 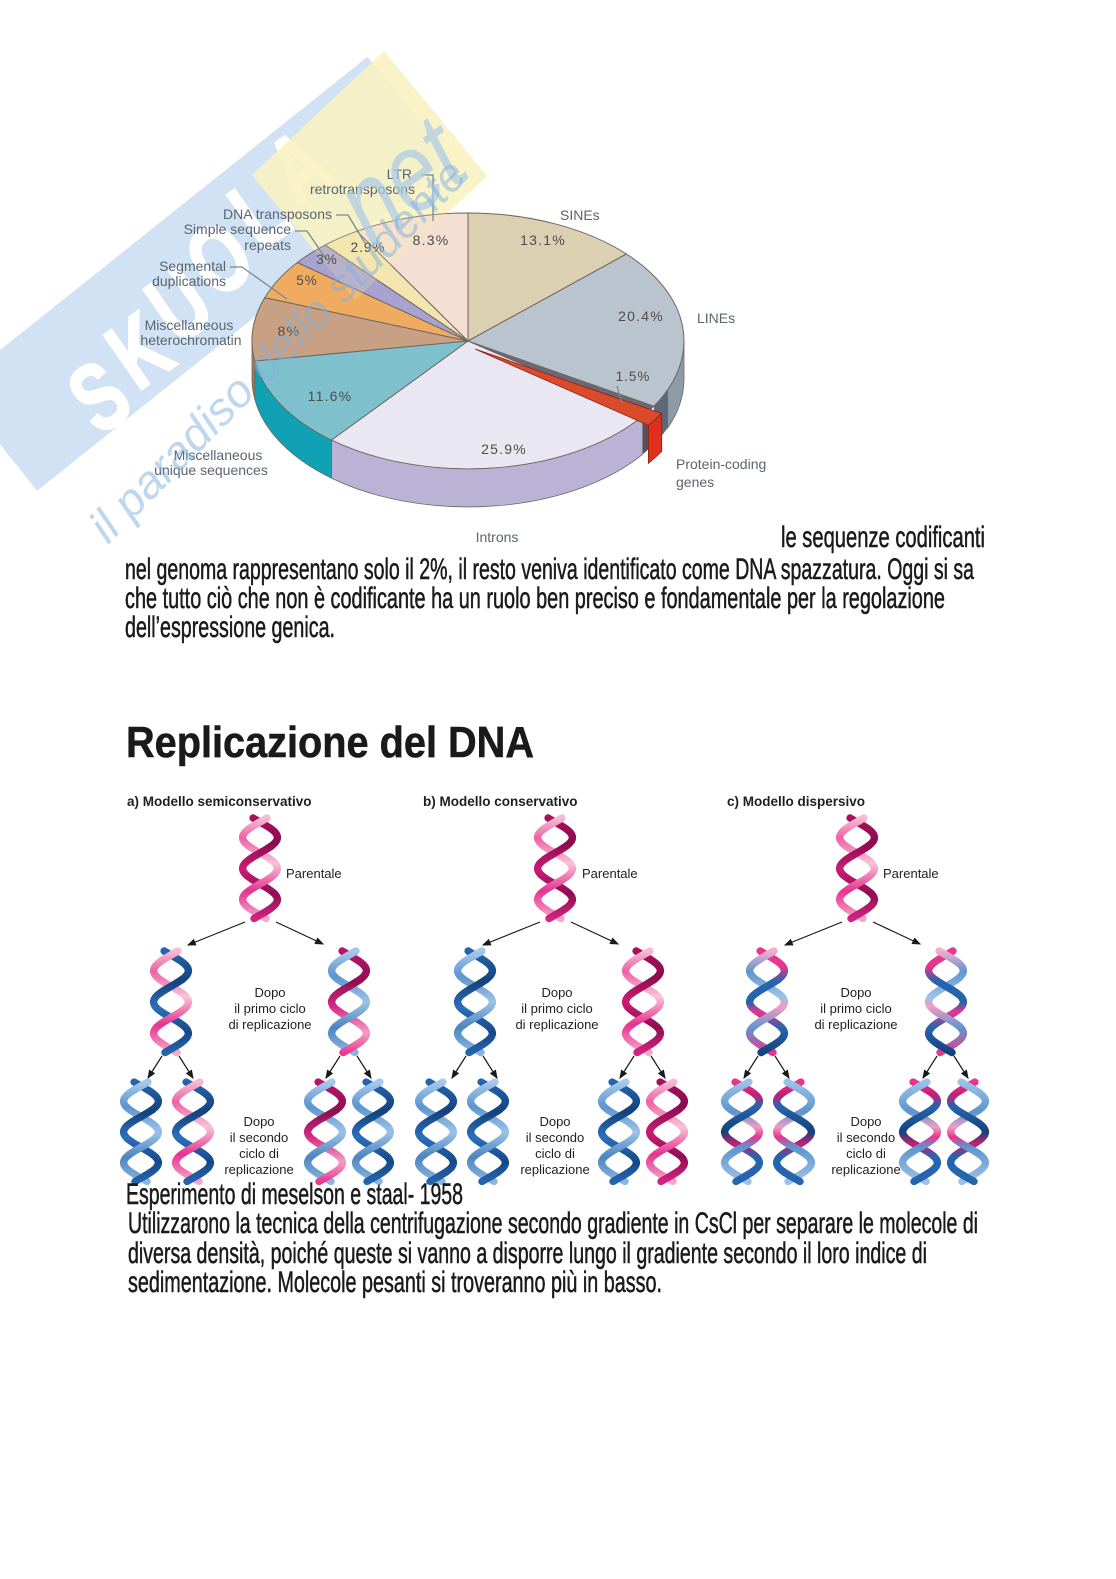 I want to click on svg-text: 2.9%, so click(x=368, y=247).